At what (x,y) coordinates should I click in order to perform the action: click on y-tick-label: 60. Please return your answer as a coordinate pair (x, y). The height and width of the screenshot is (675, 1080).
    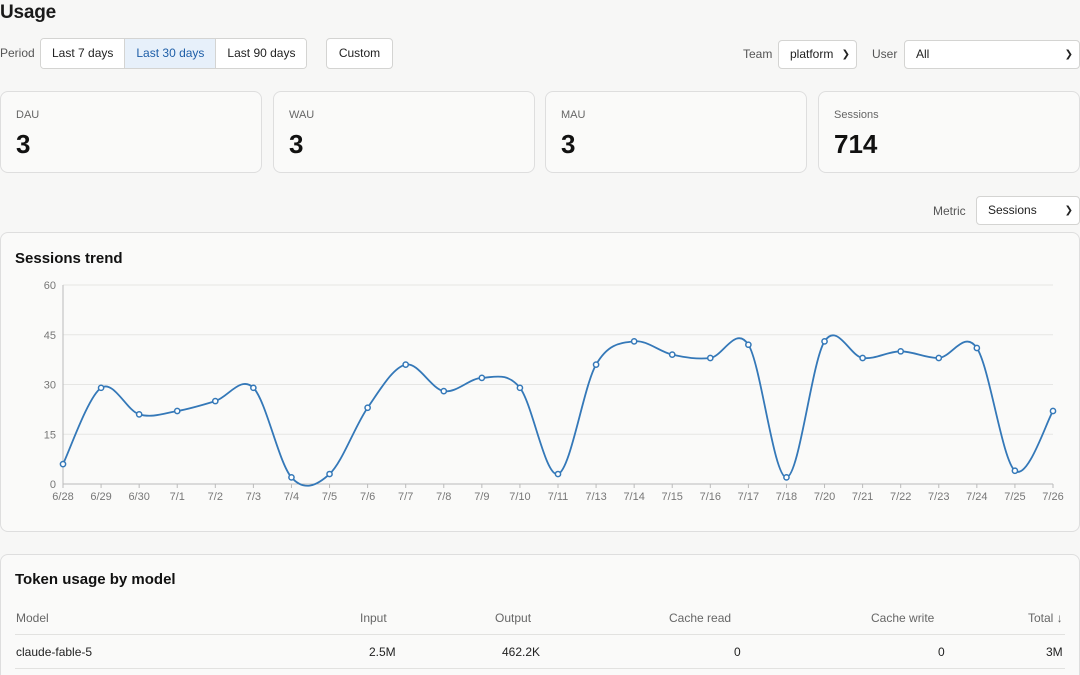
    Looking at the image, I should click on (50, 286).